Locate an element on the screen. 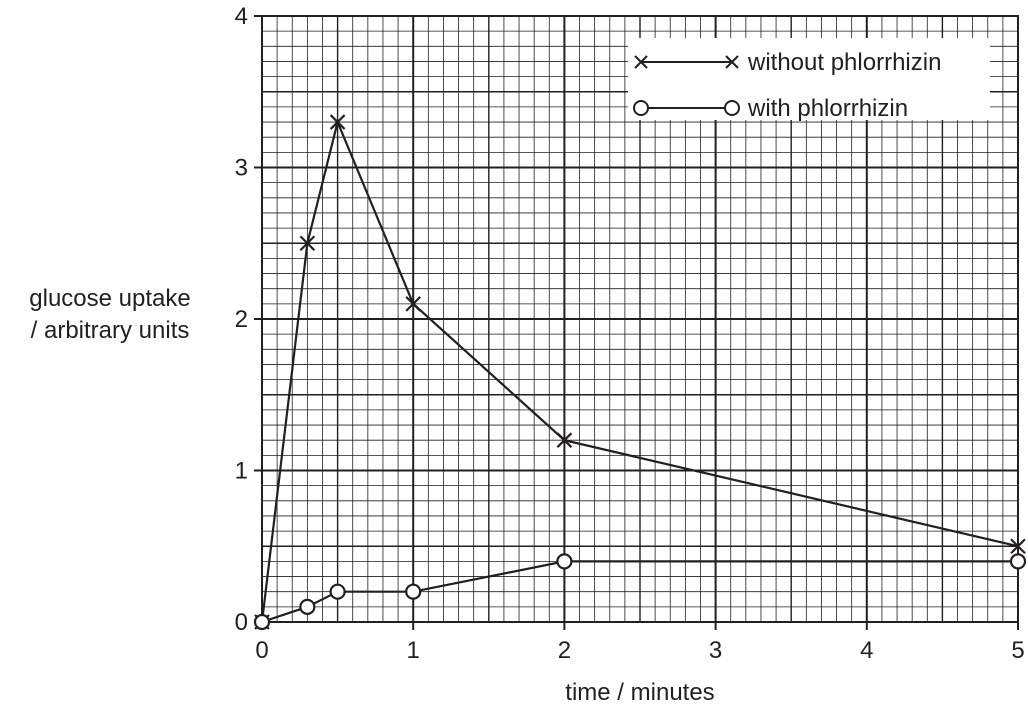 The height and width of the screenshot is (711, 1028). legend-circle-marker-left is located at coordinates (641, 108).